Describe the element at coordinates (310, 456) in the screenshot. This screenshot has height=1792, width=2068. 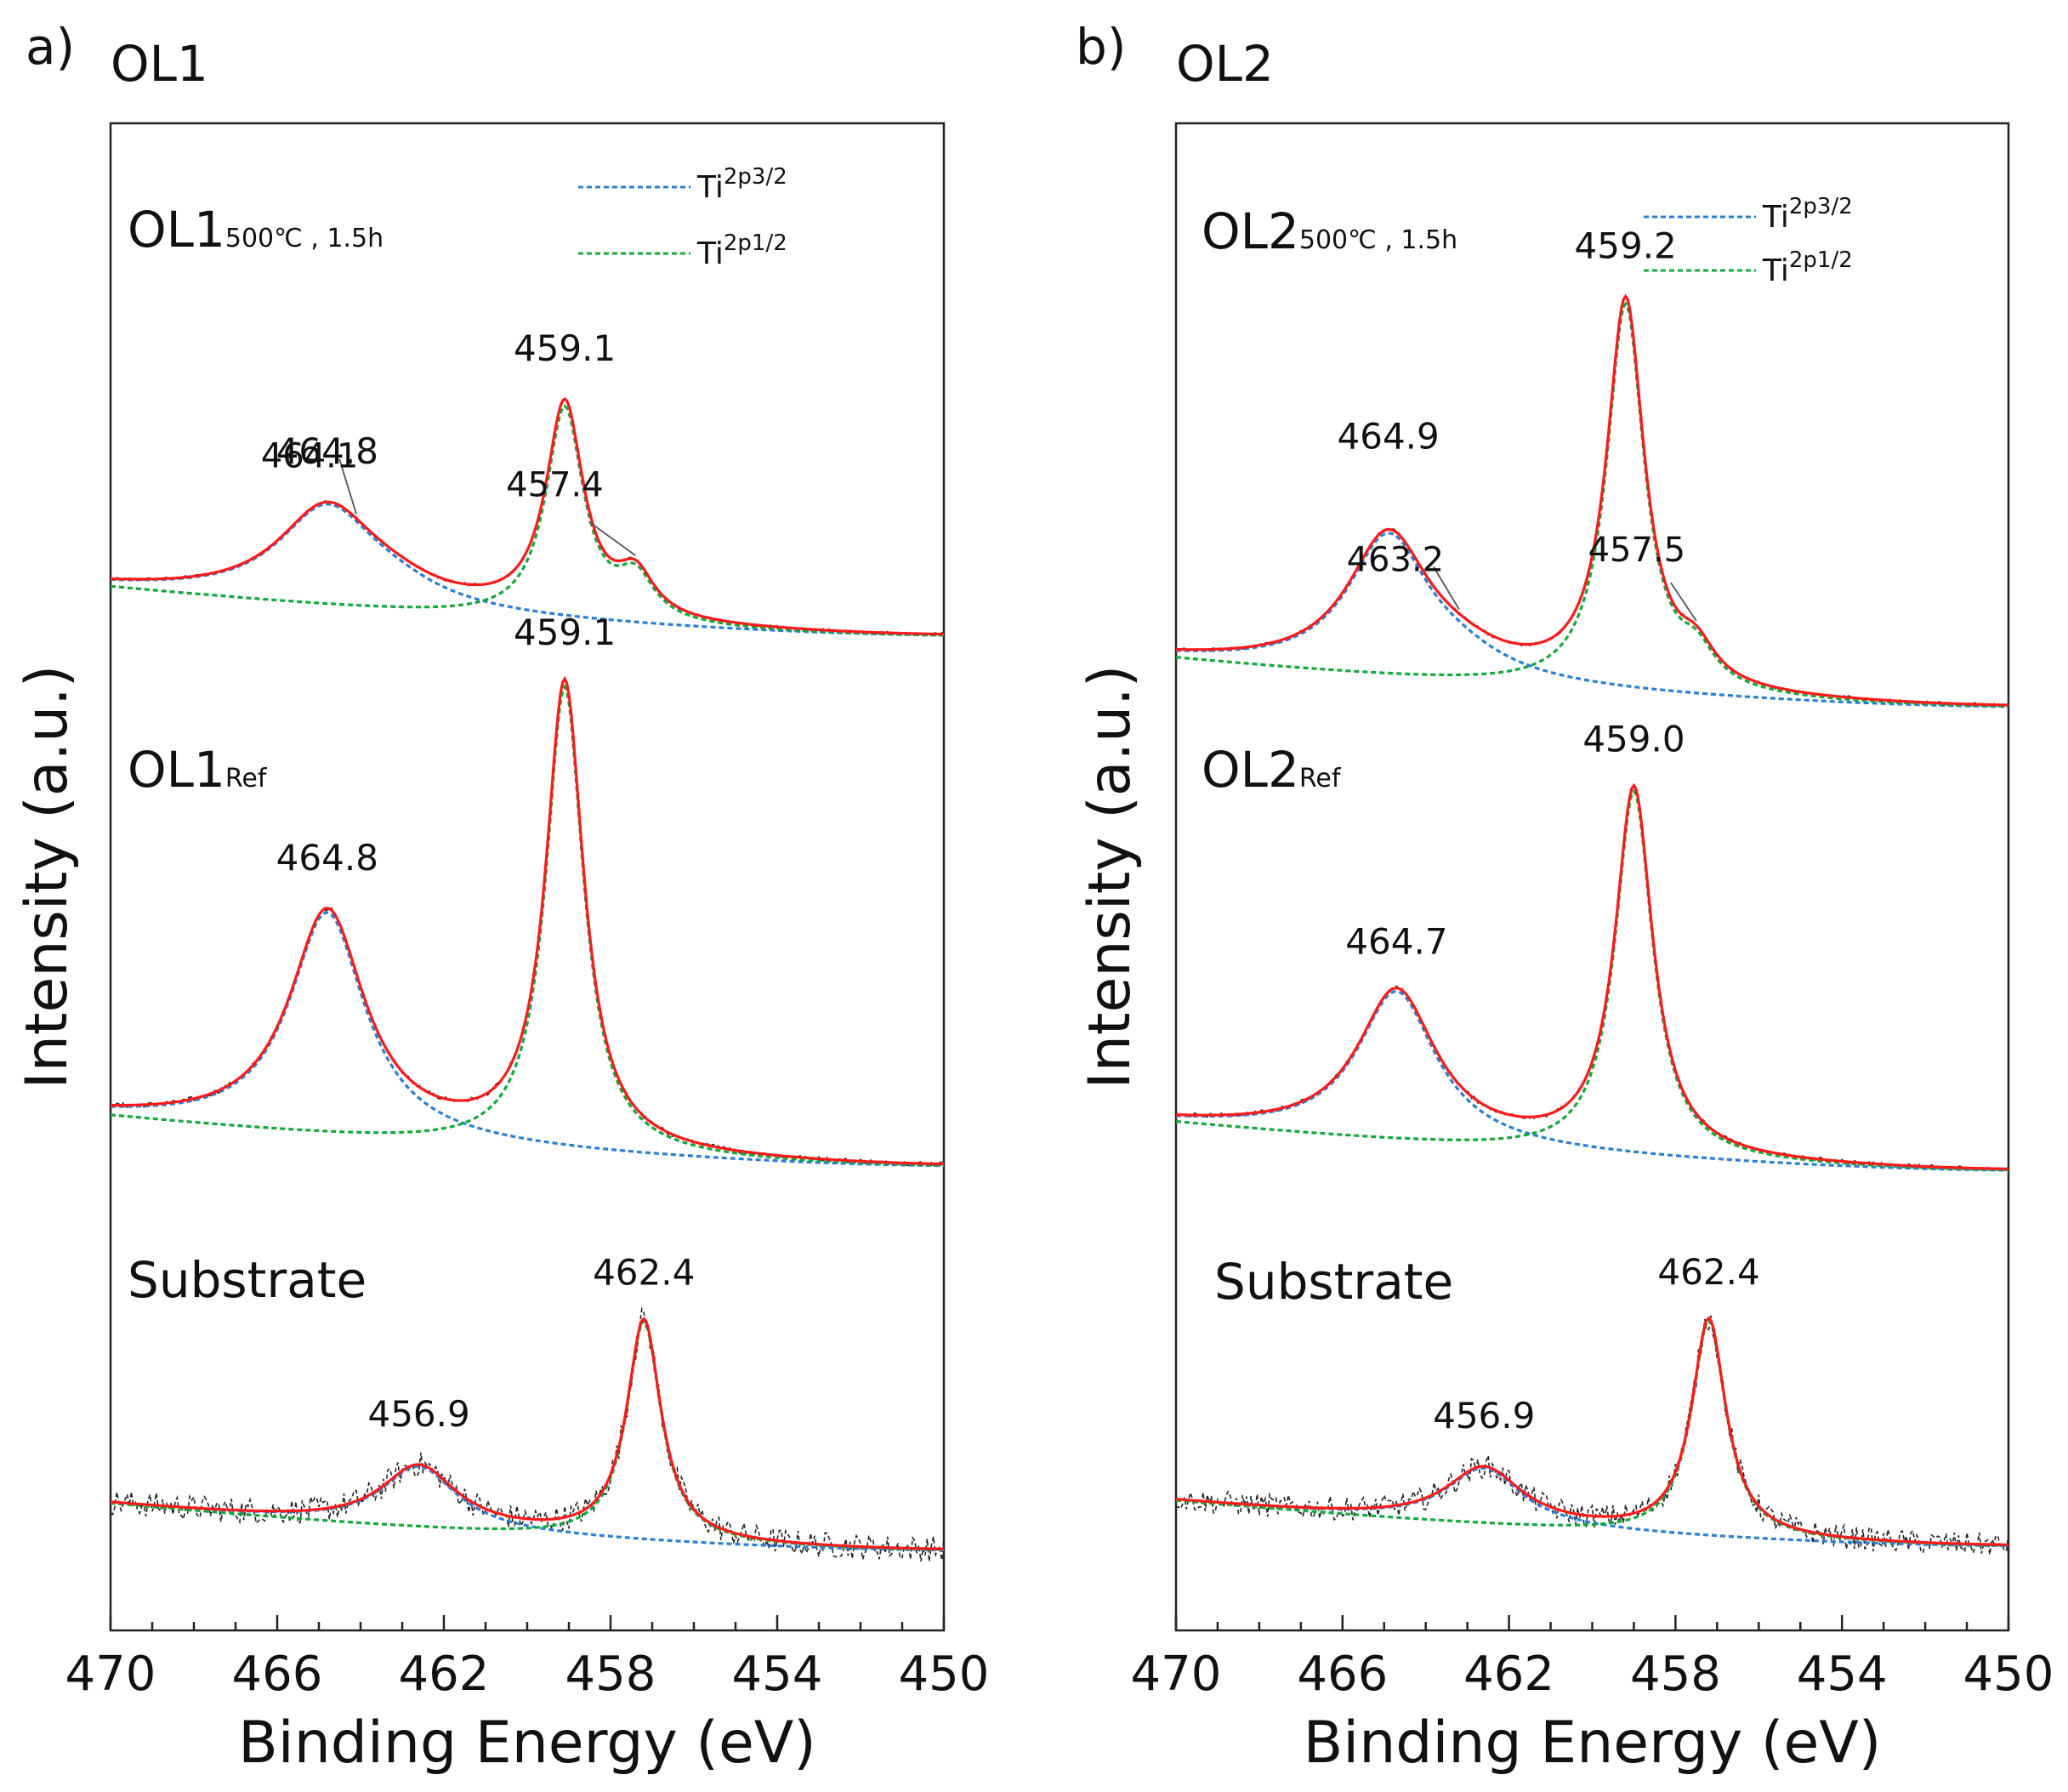
I see `peak-annotation: 464.1` at that location.